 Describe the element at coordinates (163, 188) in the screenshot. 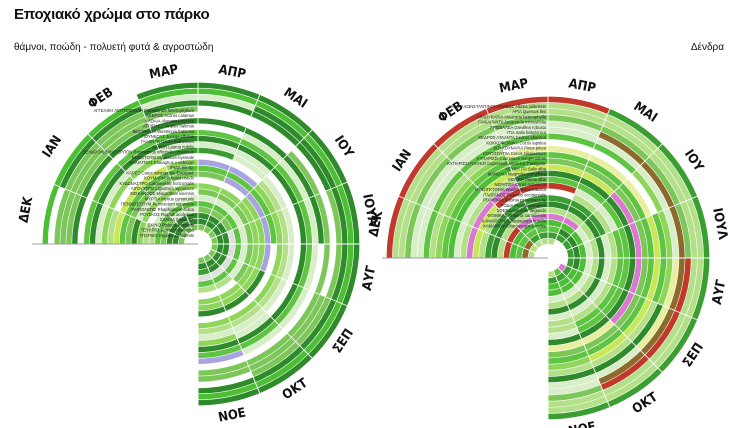

I see `plant-label: ΛΙΓΟΥΣΤΡΟ Ligustrum japonicum` at that location.